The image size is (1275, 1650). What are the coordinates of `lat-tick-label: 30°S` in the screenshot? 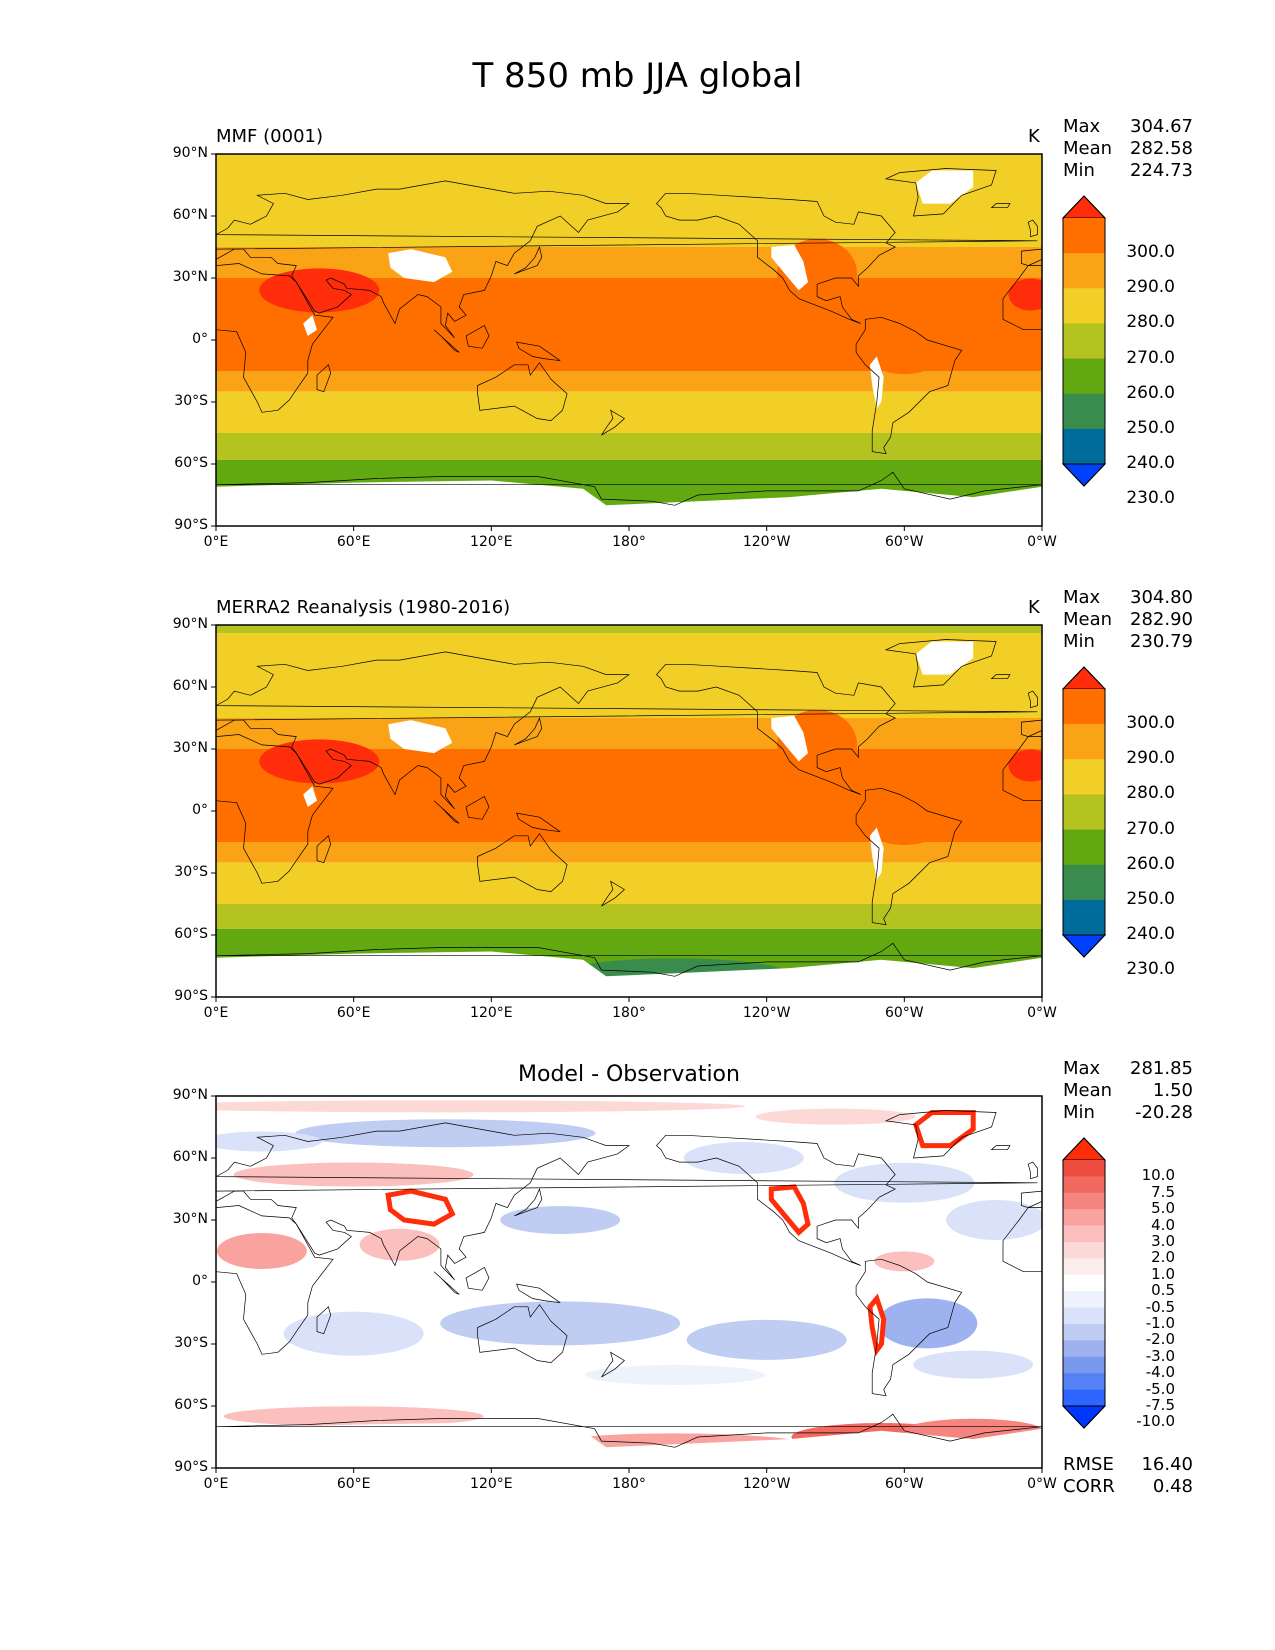 It's located at (191, 401).